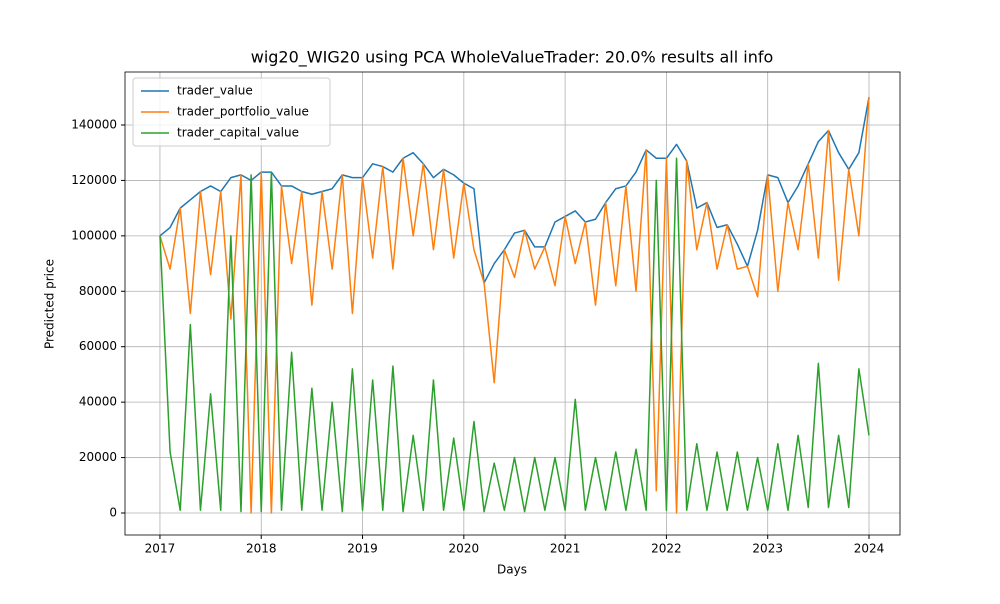  Describe the element at coordinates (94, 124) in the screenshot. I see `y-tick-label: 140000` at that location.